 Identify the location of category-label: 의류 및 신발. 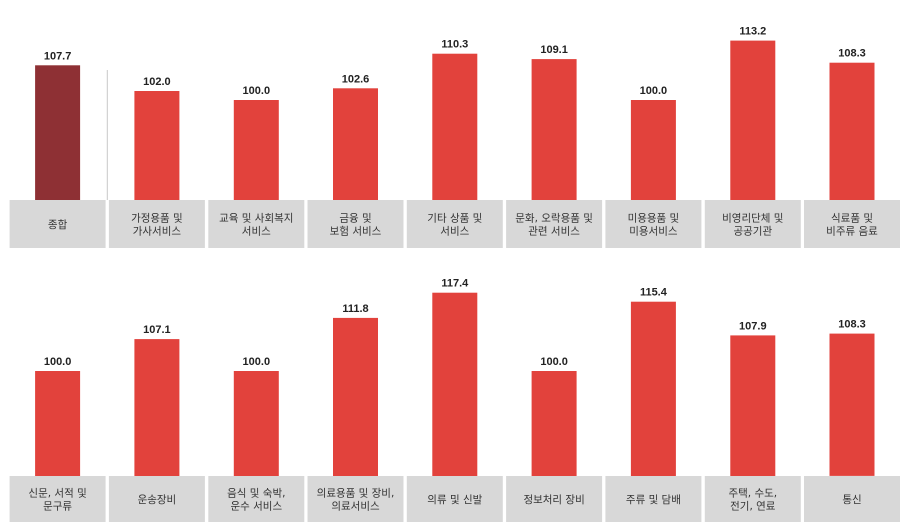
(454, 500).